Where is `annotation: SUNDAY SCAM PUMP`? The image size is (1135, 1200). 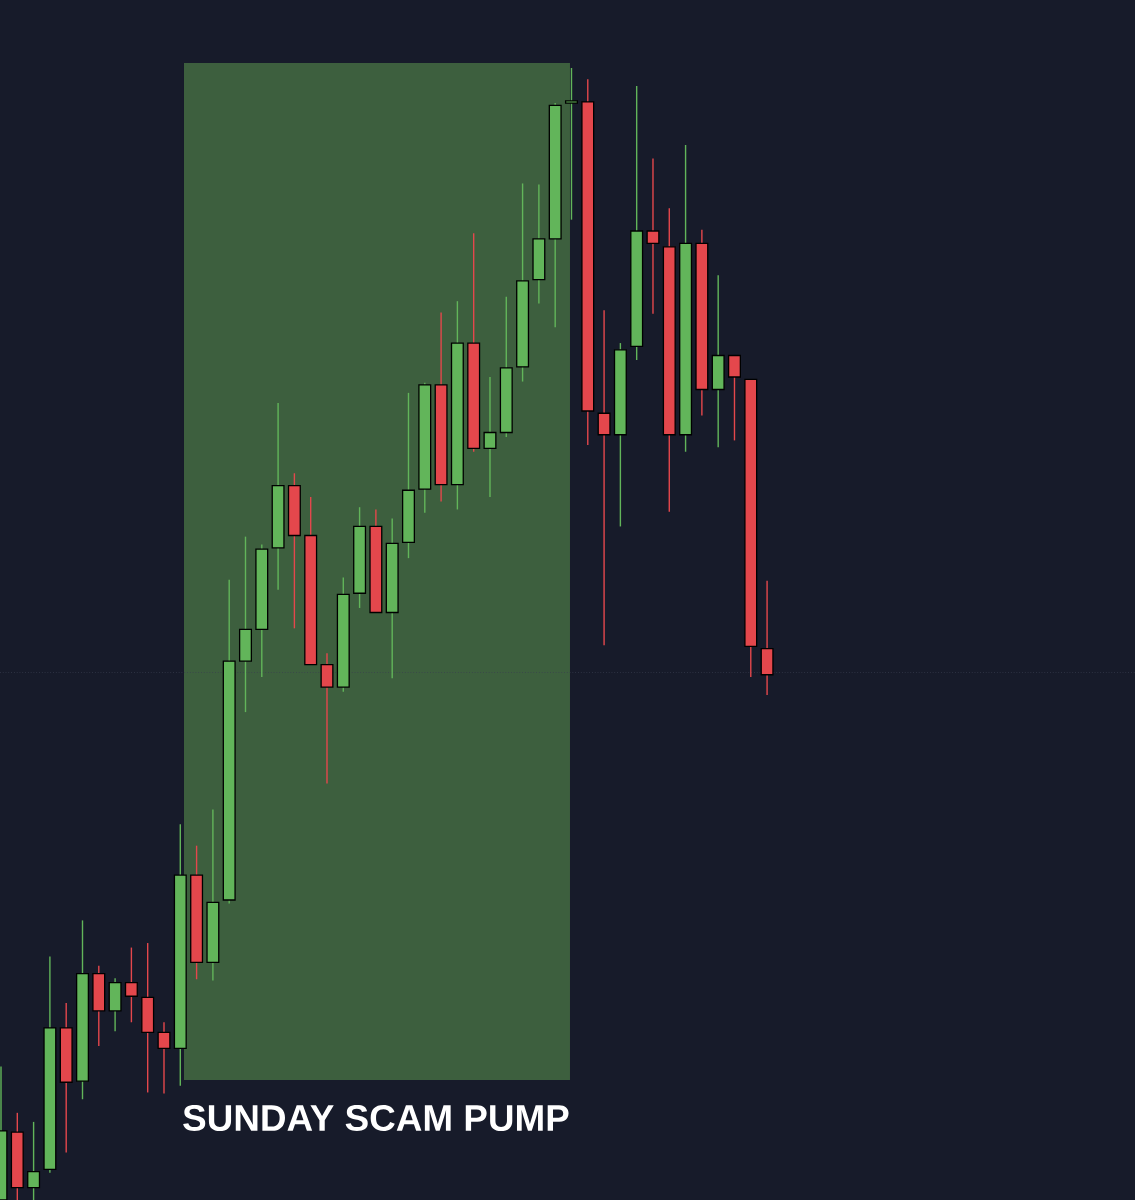 annotation: SUNDAY SCAM PUMP is located at coordinates (376, 1118).